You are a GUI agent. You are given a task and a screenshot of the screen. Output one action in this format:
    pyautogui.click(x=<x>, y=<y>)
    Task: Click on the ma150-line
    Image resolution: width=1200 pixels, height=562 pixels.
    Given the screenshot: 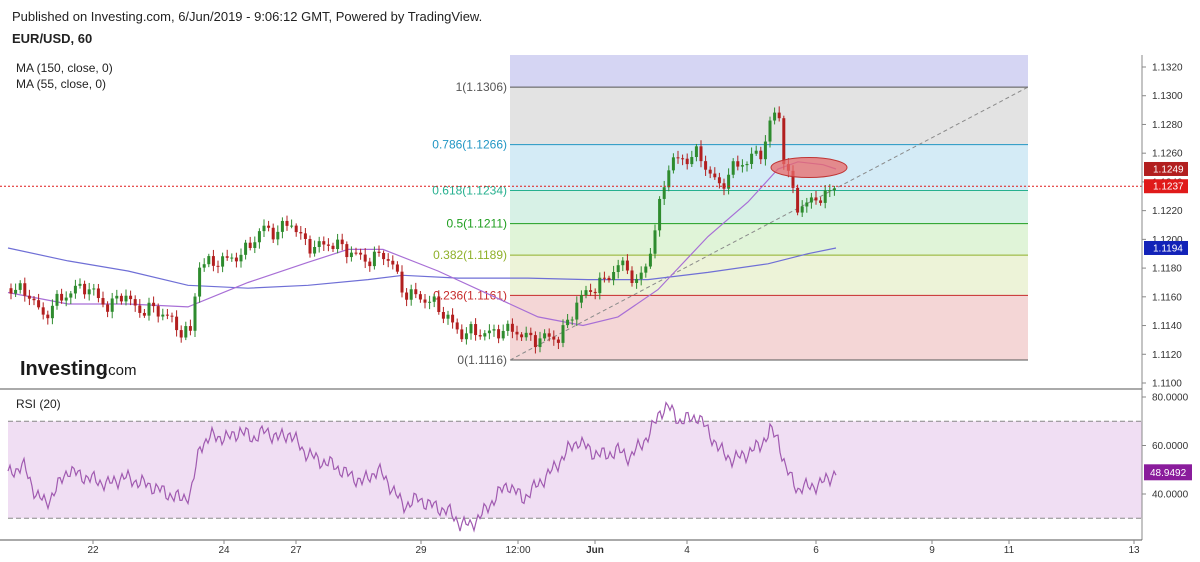 What is the action you would take?
    pyautogui.click(x=422, y=268)
    